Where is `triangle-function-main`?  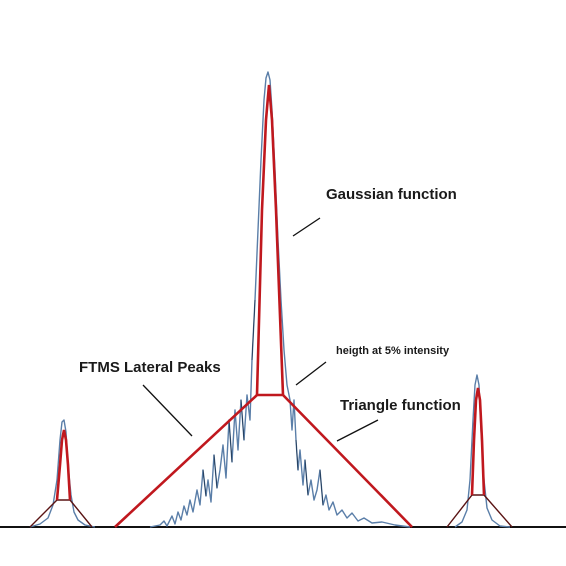 triangle-function-main is located at coordinates (263, 460).